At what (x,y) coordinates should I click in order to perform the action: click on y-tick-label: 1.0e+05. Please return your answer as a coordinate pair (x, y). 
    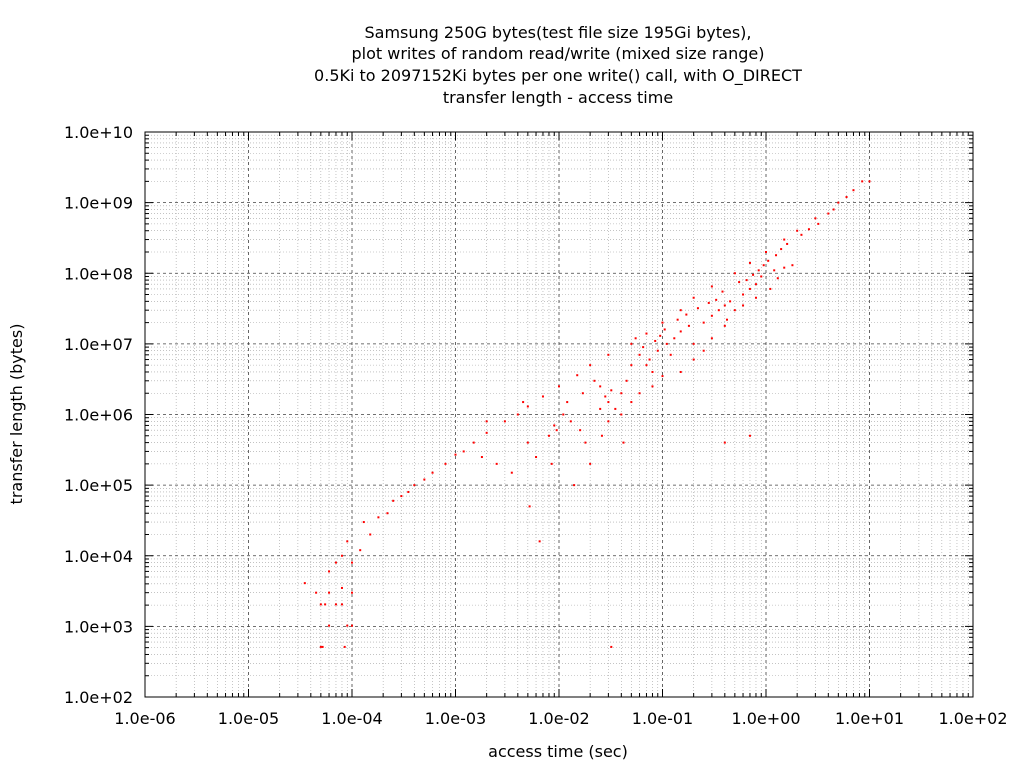
    Looking at the image, I should click on (98, 485).